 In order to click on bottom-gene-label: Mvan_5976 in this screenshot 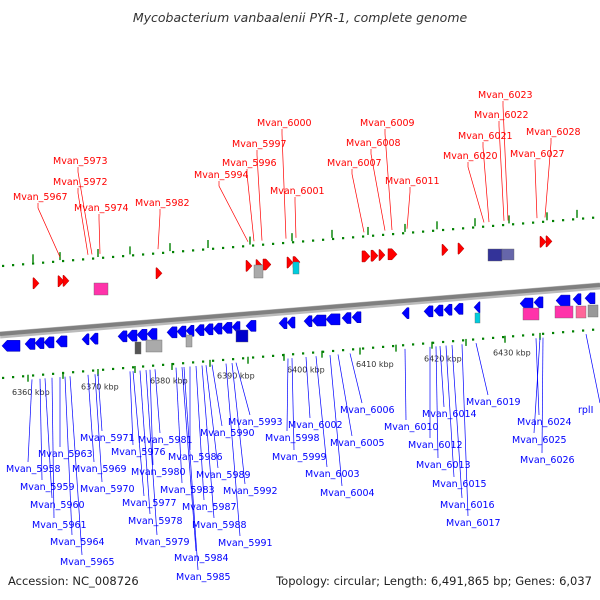, I will do `click(138, 452)`.